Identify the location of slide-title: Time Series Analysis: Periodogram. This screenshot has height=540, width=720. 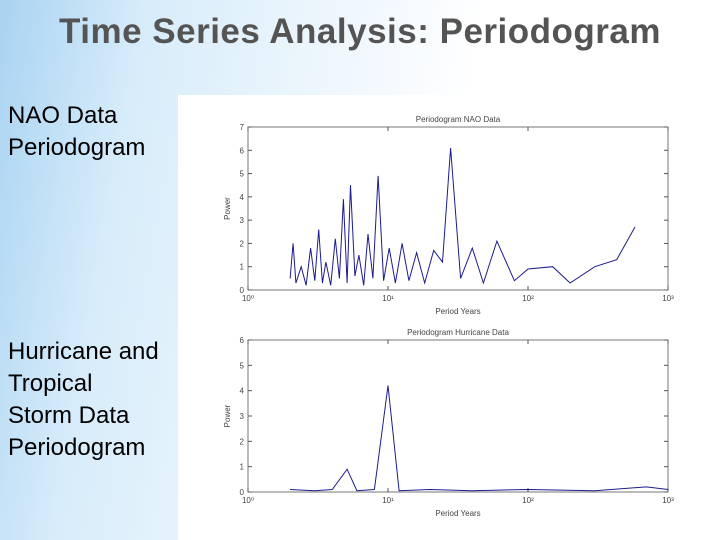
(359, 31).